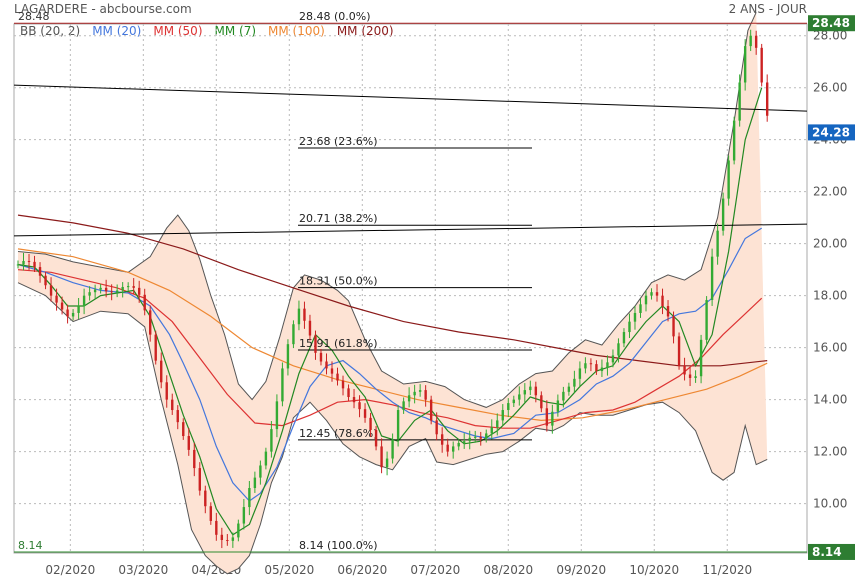 The height and width of the screenshot is (580, 855). I want to click on fib-label: 23.68 (23.6%), so click(338, 141).